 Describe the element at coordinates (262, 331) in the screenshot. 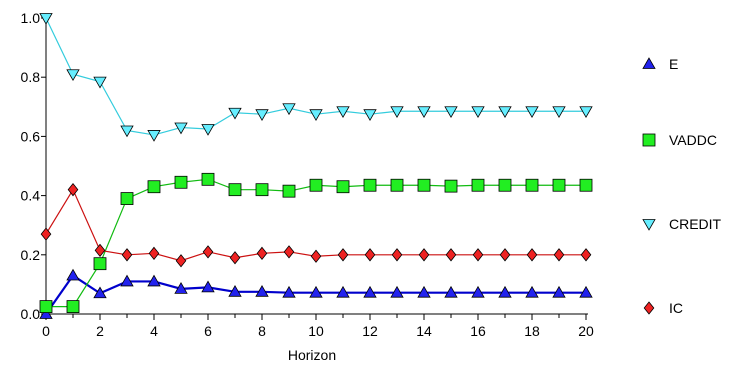

I see `x-tick-label: 8` at that location.